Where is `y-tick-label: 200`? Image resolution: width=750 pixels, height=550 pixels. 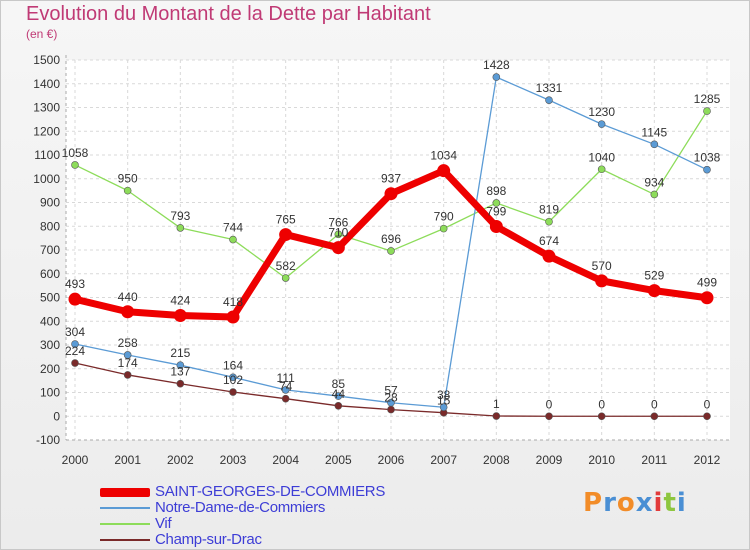 y-tick-label: 200 is located at coordinates (50, 369).